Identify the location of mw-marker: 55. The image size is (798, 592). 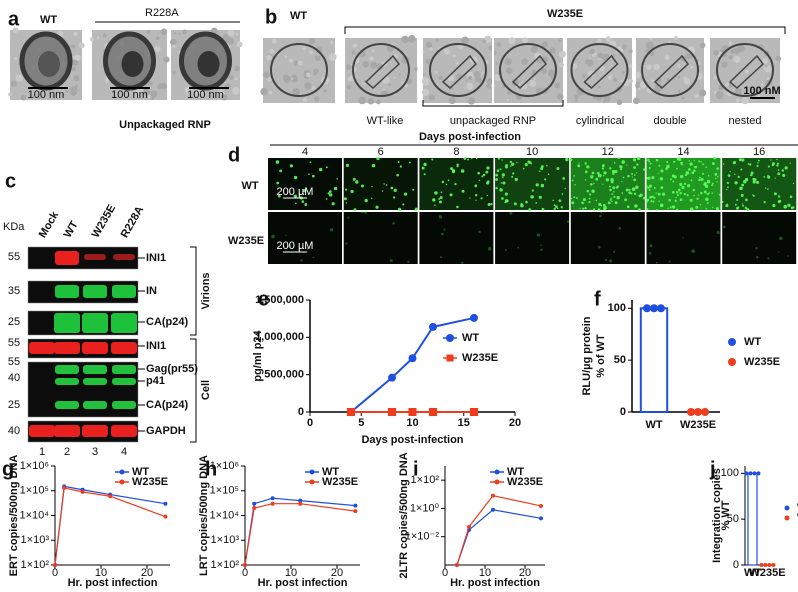
(14, 343).